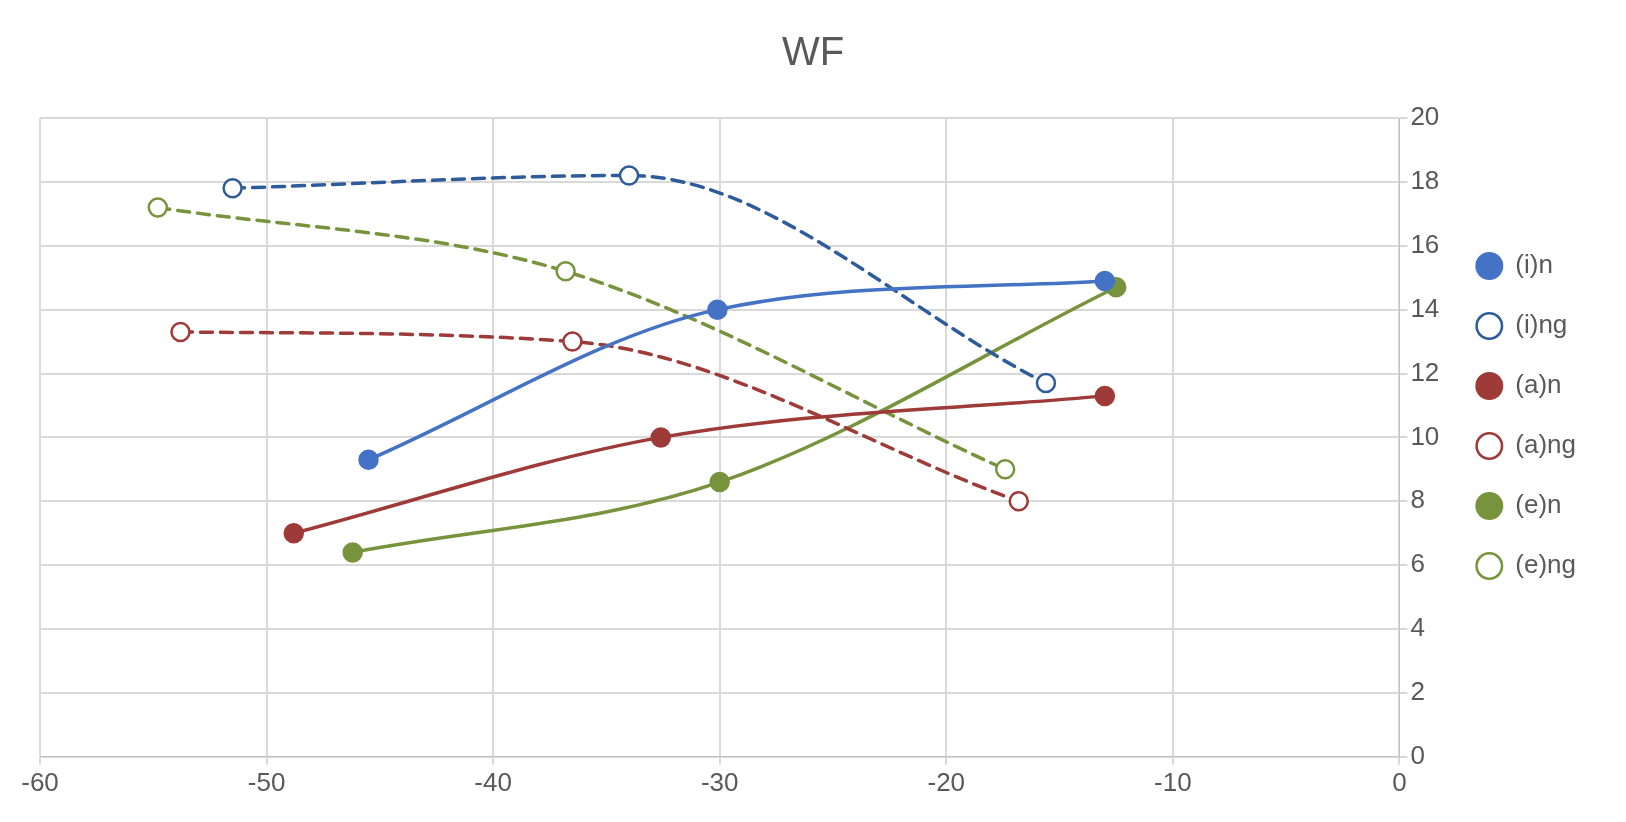  I want to click on legend-label: (i)ng, so click(1541, 324).